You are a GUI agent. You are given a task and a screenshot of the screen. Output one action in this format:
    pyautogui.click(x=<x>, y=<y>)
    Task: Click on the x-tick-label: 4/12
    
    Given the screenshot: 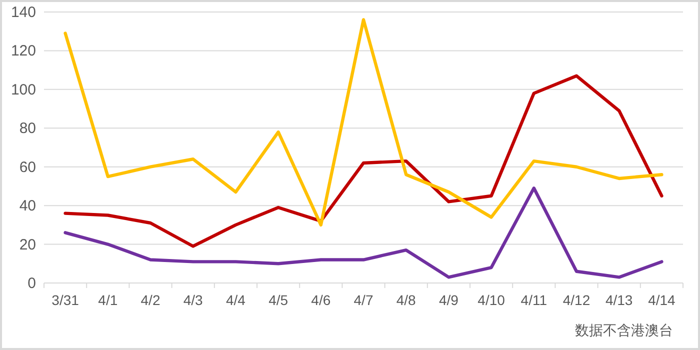 What is the action you would take?
    pyautogui.click(x=576, y=300)
    